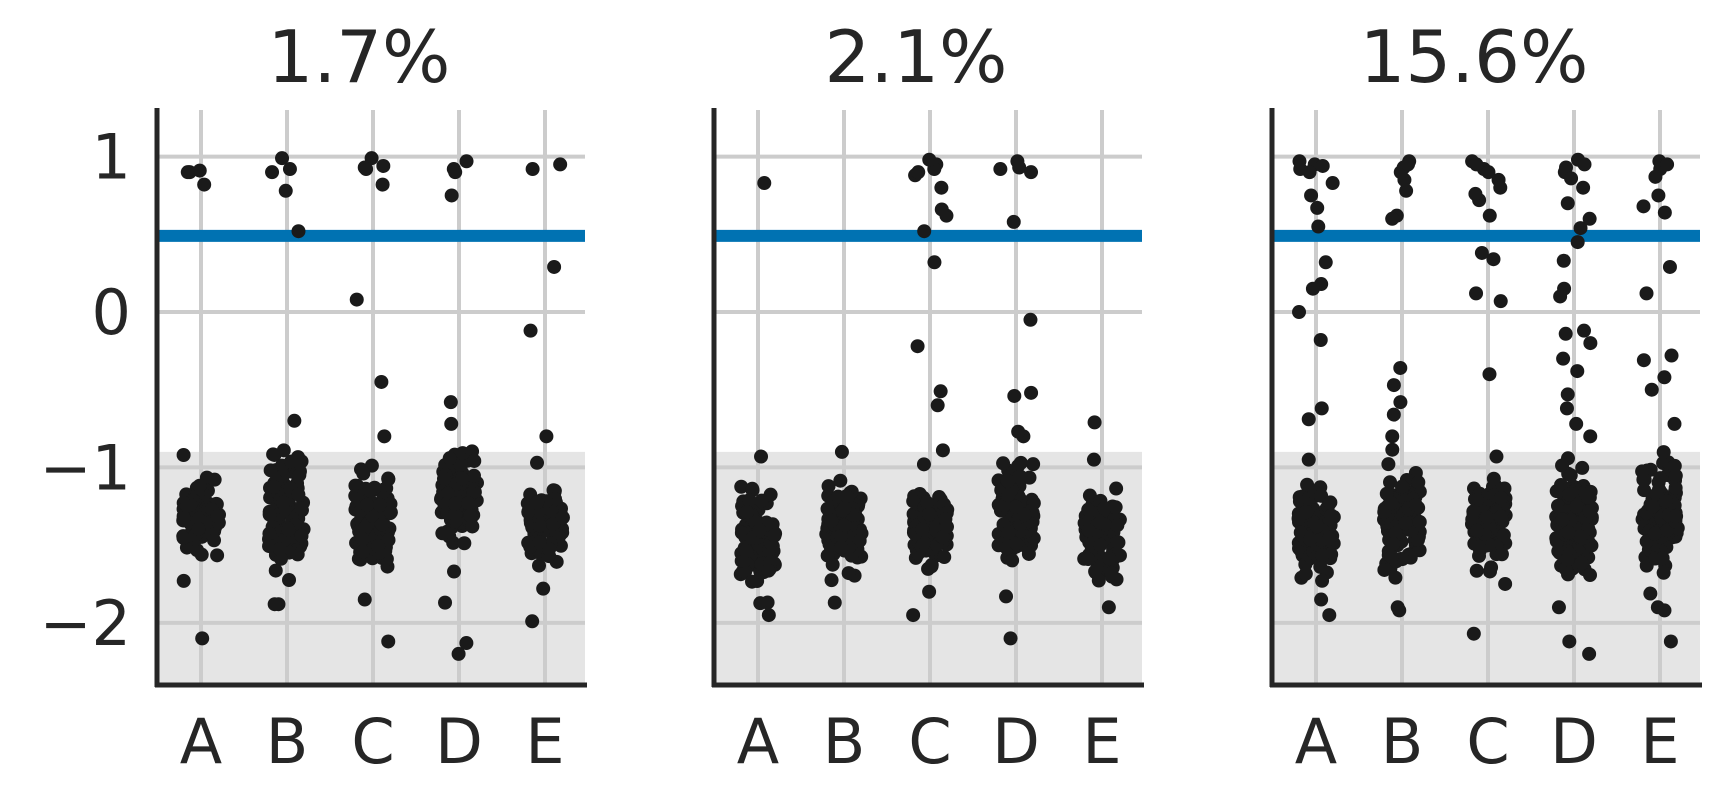 The image size is (1735, 812). Describe the element at coordinates (758, 741) in the screenshot. I see `x-tick-label: A` at that location.